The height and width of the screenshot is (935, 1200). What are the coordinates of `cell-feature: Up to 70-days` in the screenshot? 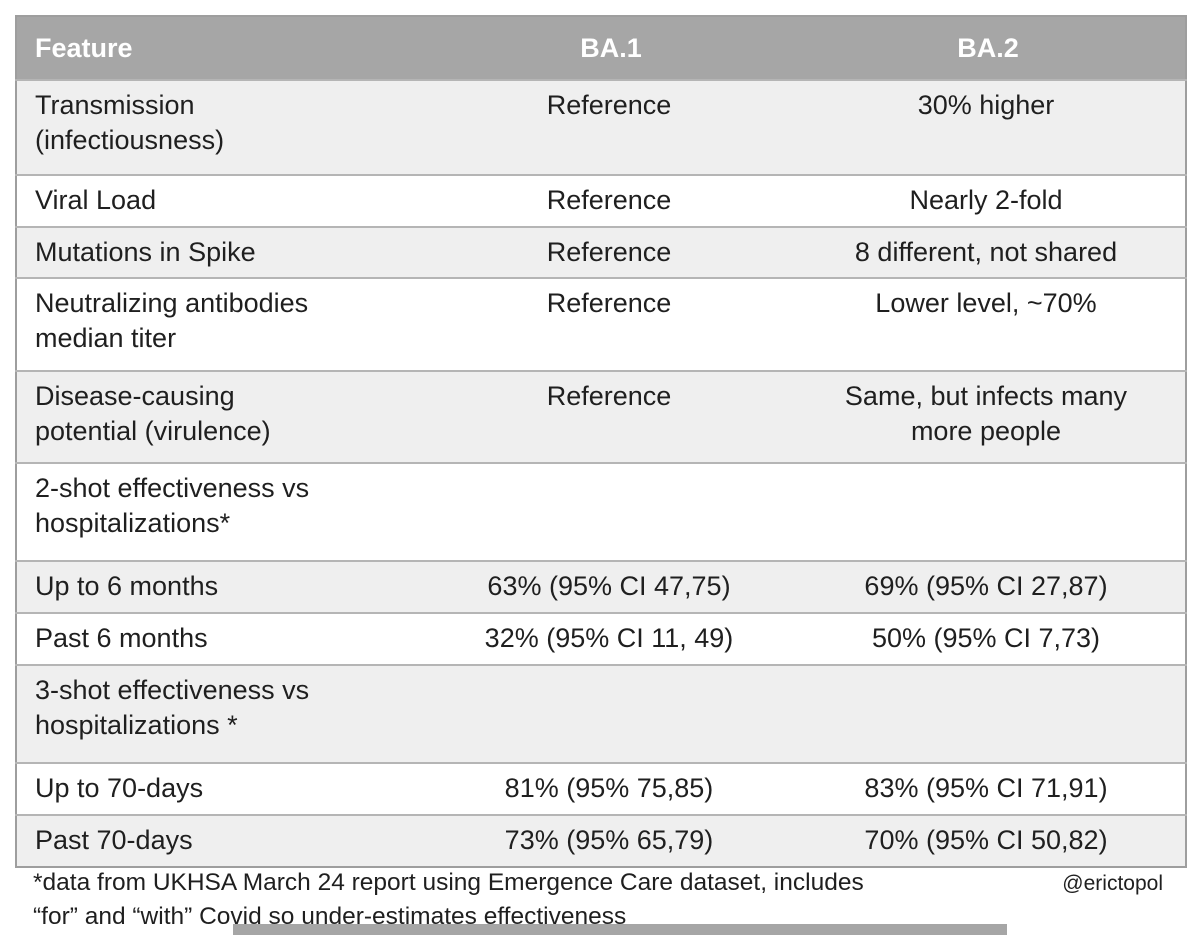 It's located at (223, 788).